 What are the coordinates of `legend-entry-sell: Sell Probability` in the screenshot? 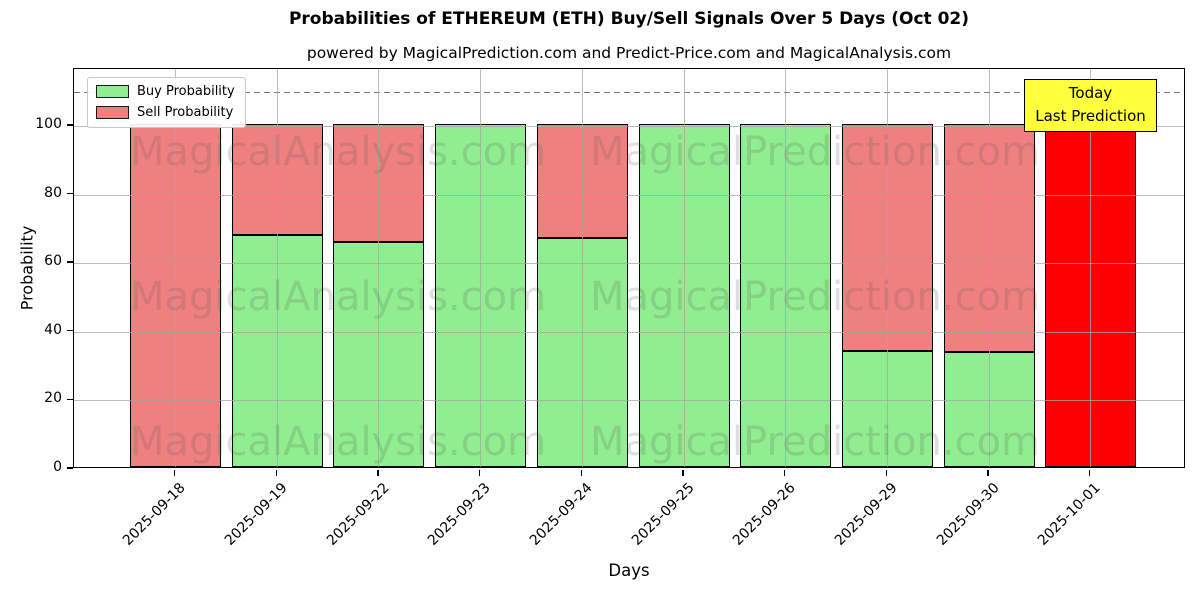 It's located at (165, 112).